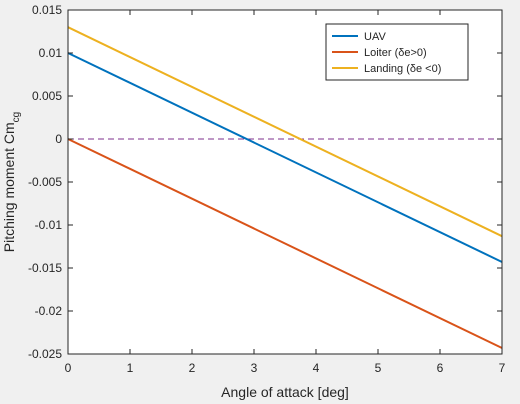 The height and width of the screenshot is (404, 520). What do you see at coordinates (130, 368) in the screenshot?
I see `x-tick-label: 1` at bounding box center [130, 368].